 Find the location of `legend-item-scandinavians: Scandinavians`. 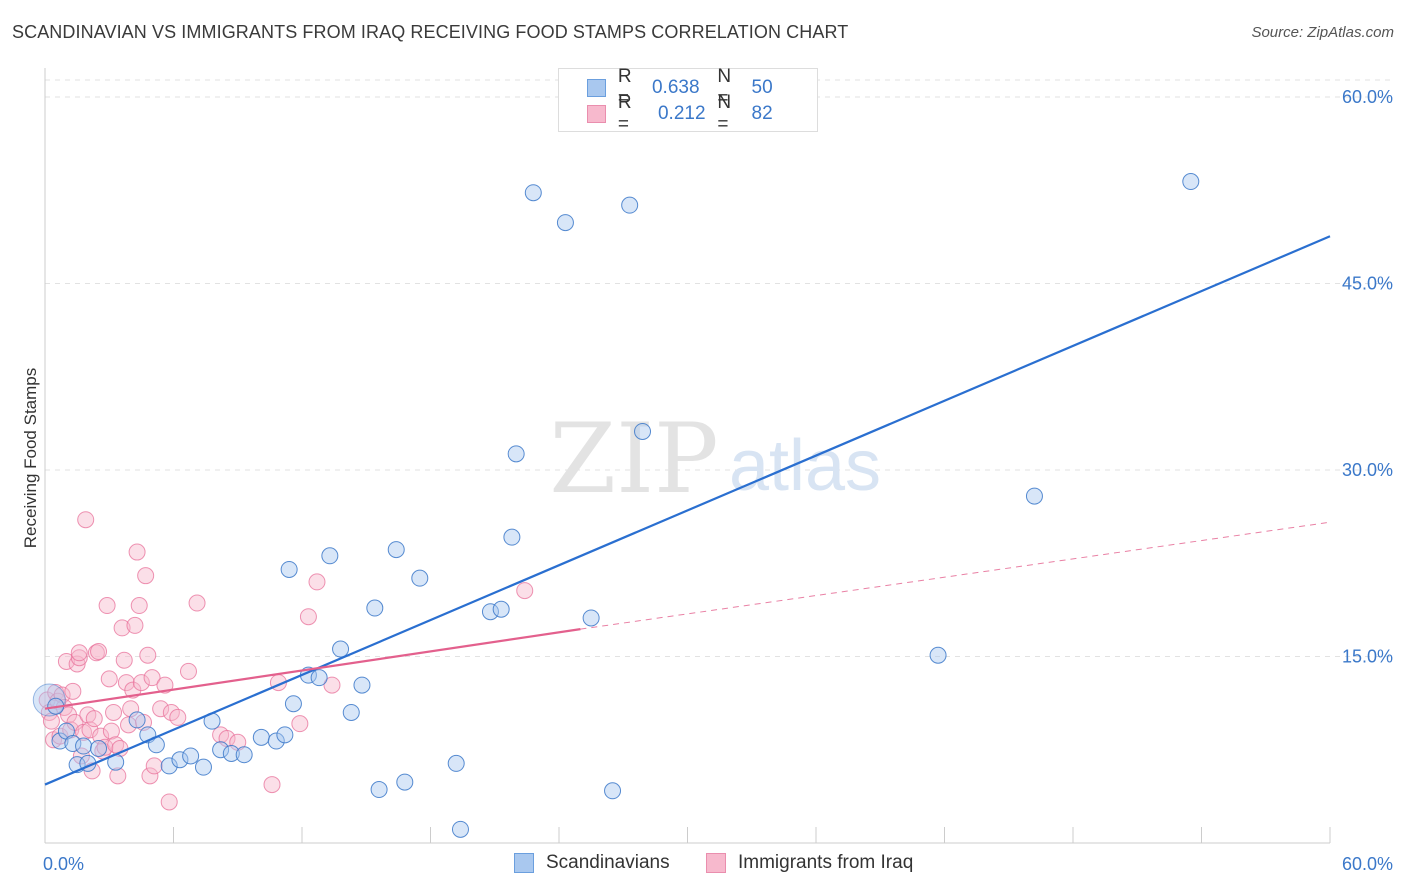

legend-item-scandinavians: Scandinavians is located at coordinates (592, 863).